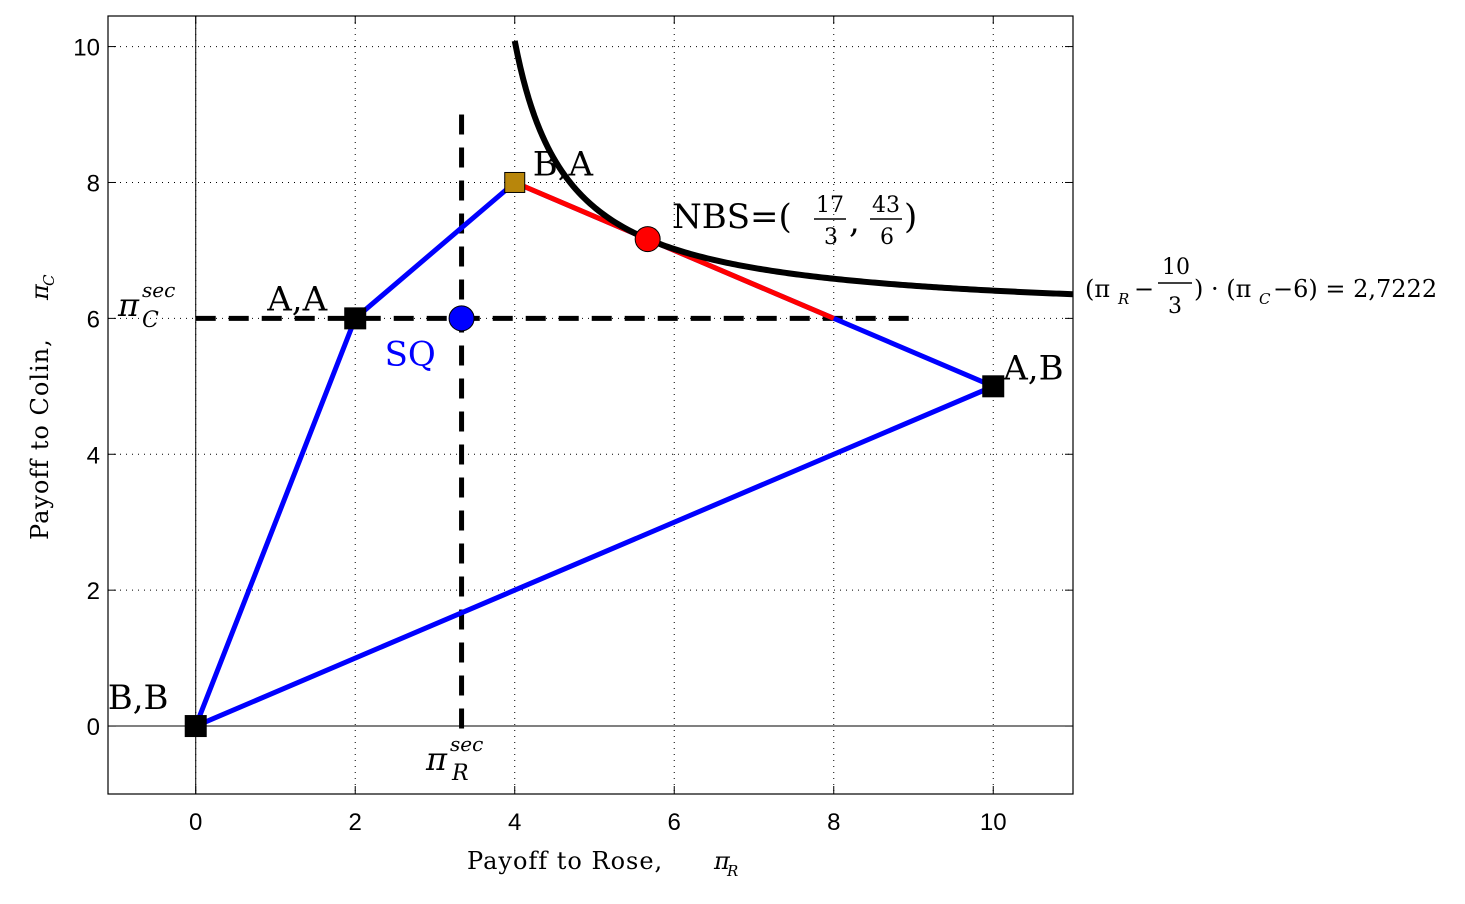 This screenshot has height=904, width=1465. I want to click on y-tick-label: 6, so click(93, 319).